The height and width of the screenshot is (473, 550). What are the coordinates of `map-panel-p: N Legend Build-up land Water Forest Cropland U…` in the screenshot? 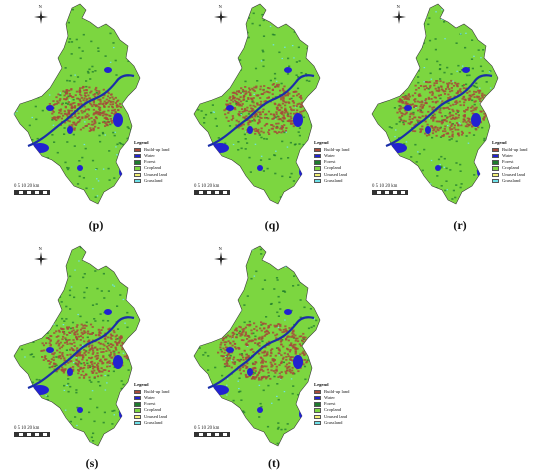 It's located at (96, 105).